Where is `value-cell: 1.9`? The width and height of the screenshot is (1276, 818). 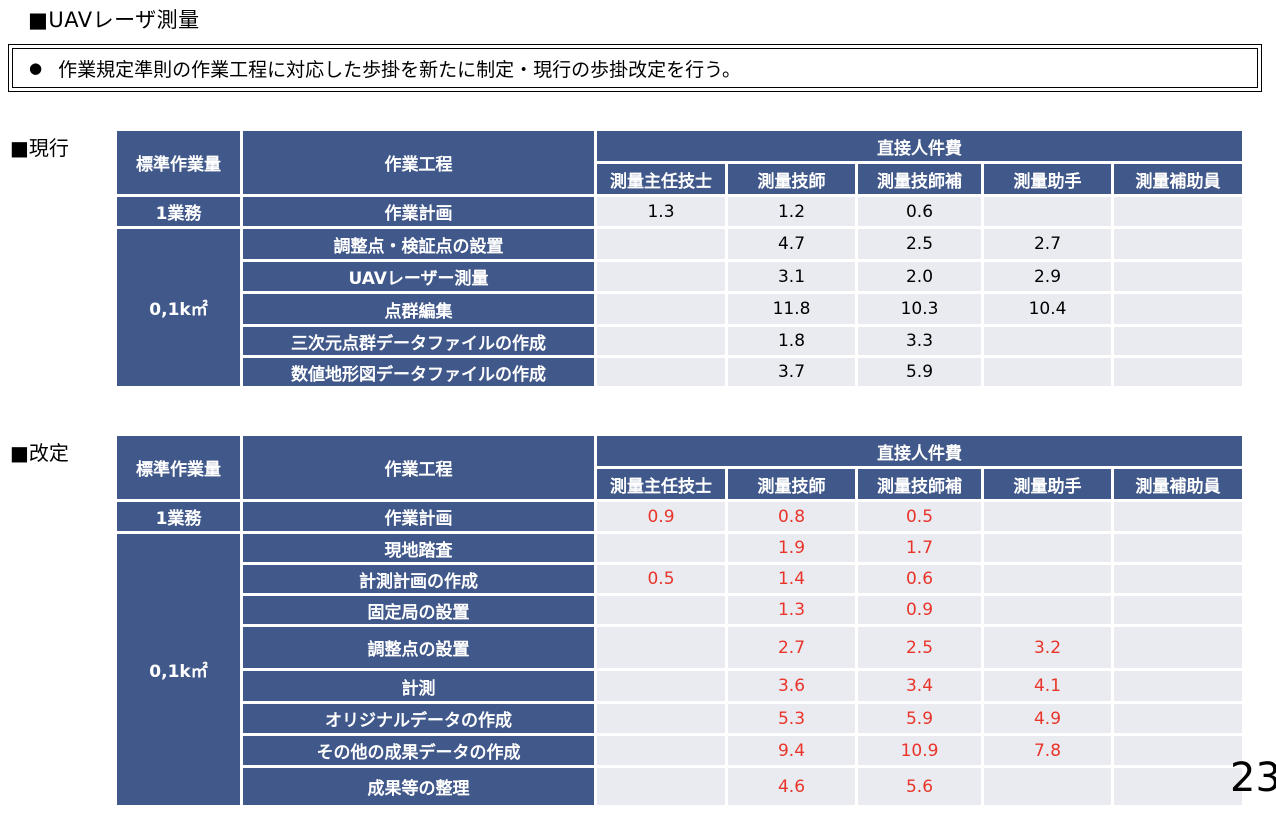
value-cell: 1.9 is located at coordinates (791, 548).